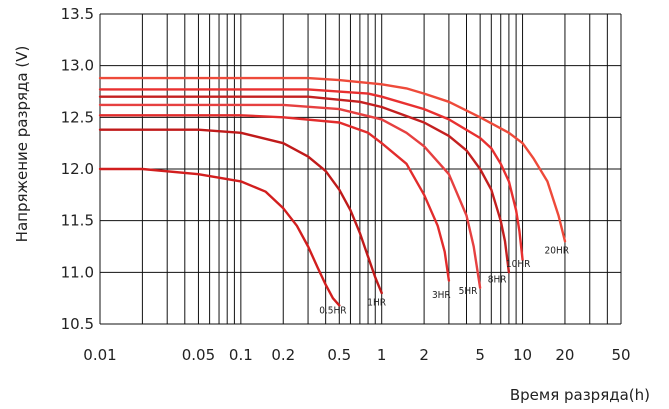 Image resolution: width=669 pixels, height=409 pixels. I want to click on y-axis-title: Напряжение разряда (V), so click(22, 144).